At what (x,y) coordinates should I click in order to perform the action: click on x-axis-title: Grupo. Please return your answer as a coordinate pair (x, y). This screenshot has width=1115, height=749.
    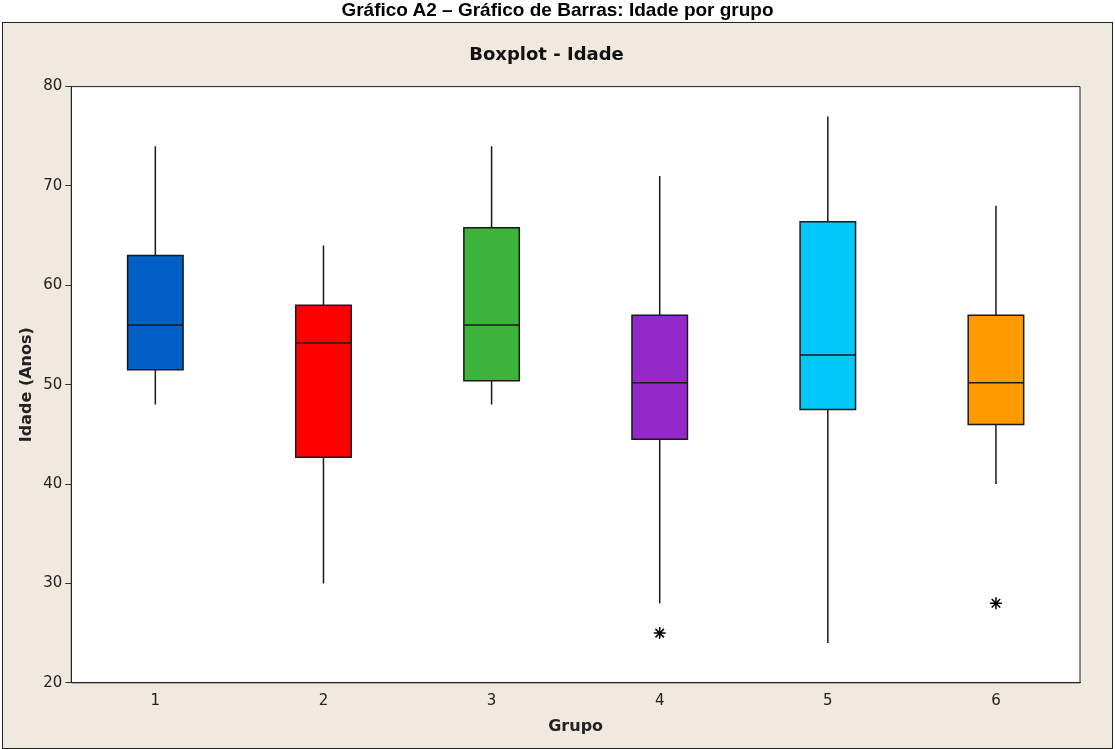
    Looking at the image, I should click on (576, 725).